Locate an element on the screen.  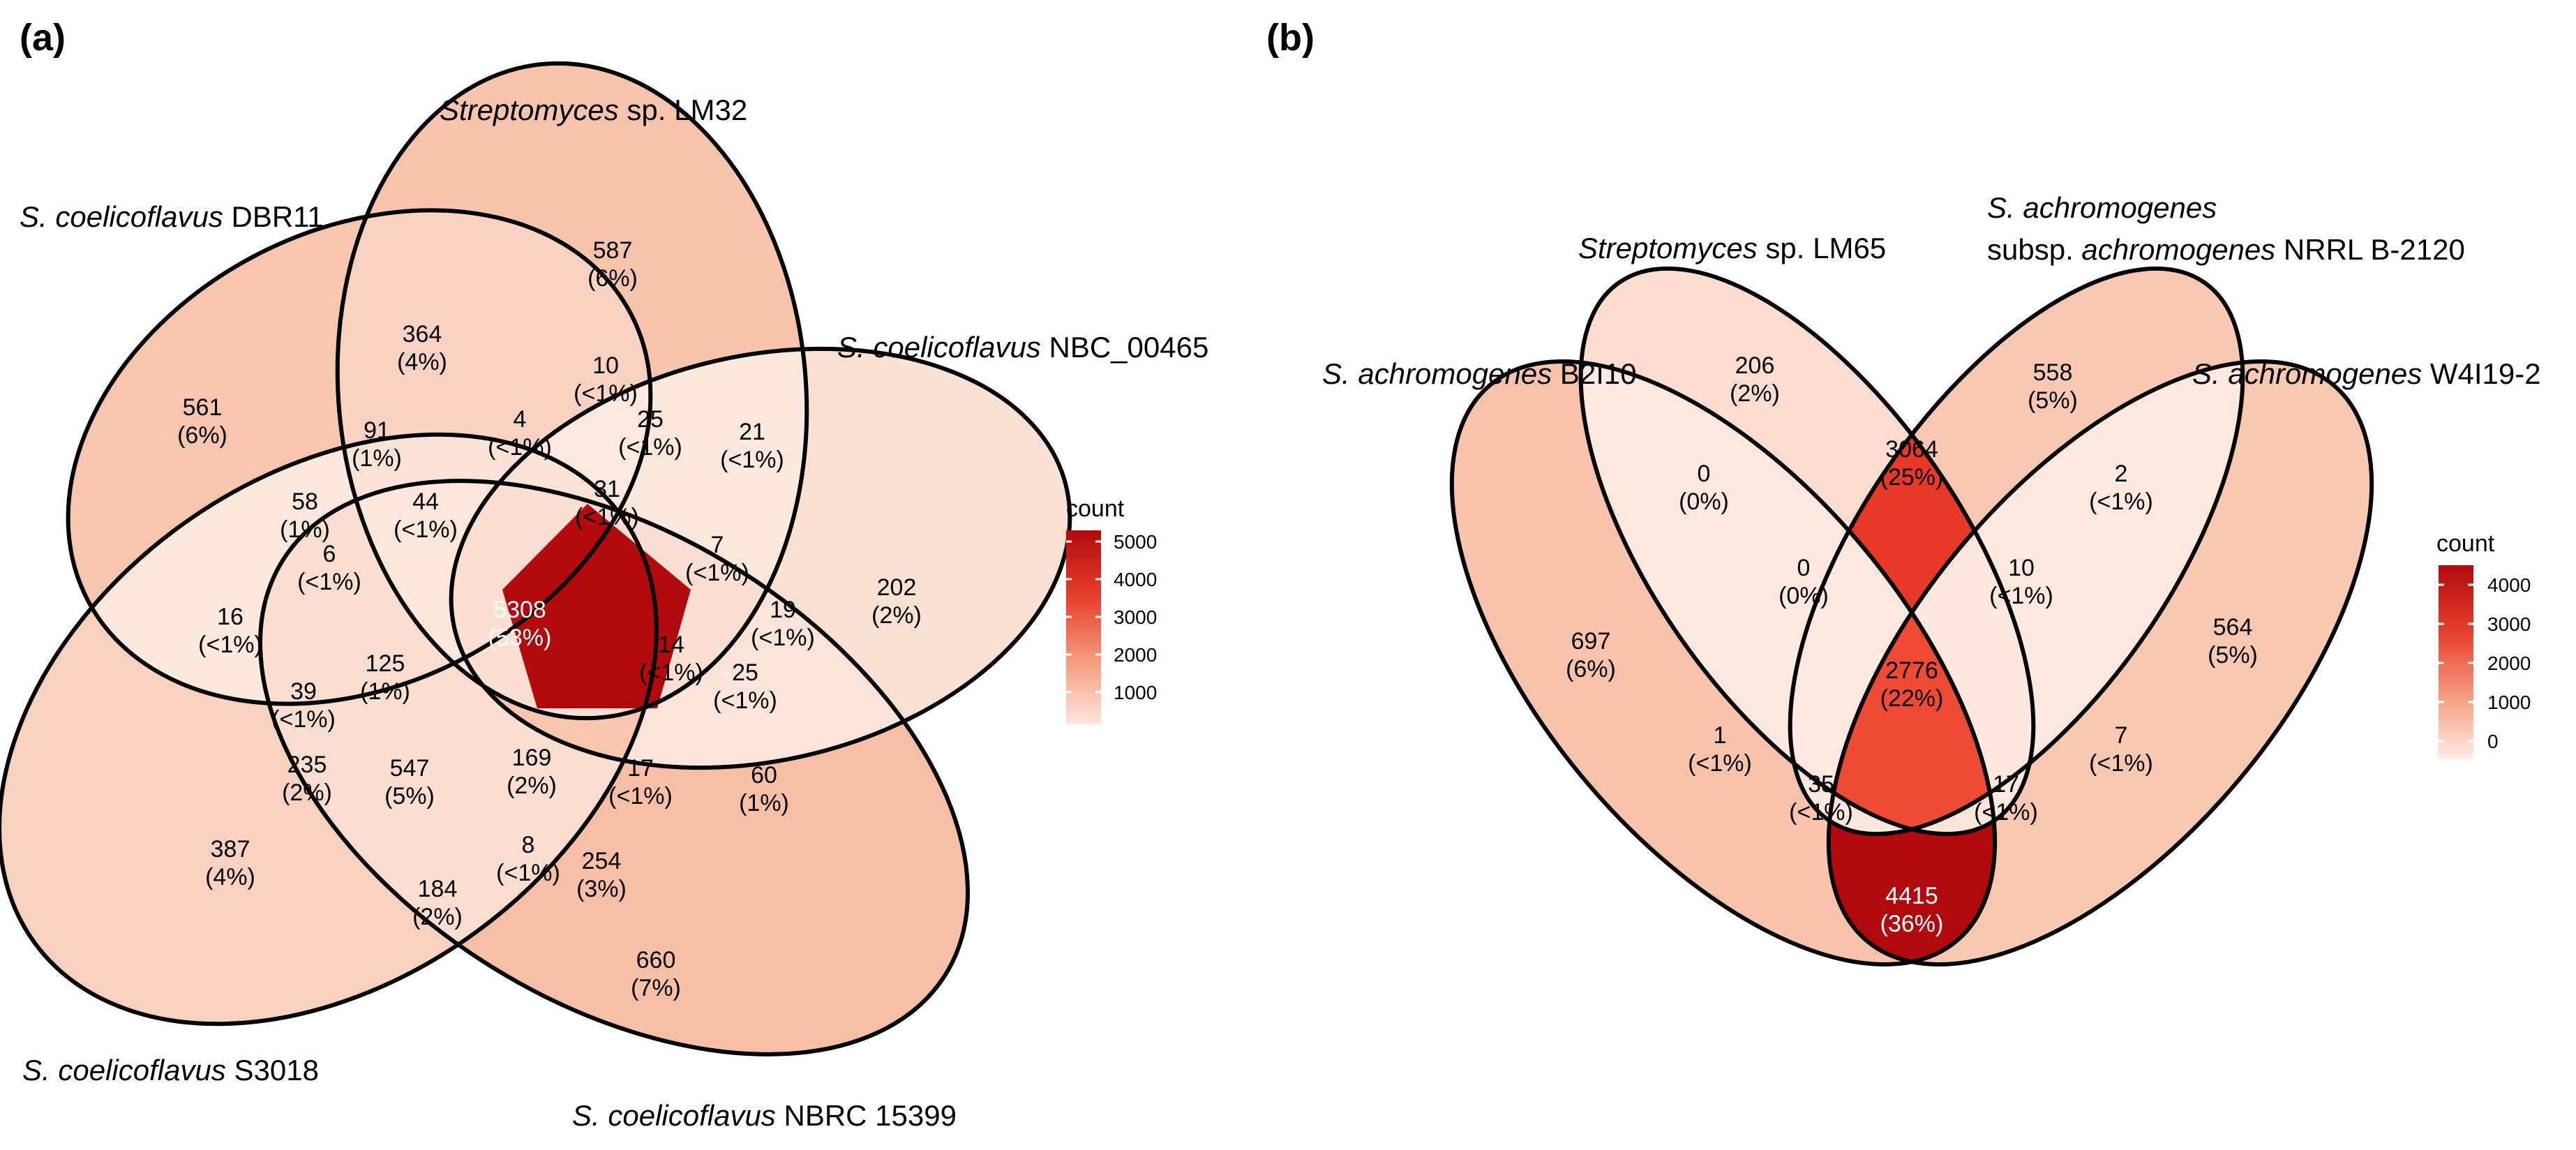
svg-text: (36%) is located at coordinates (1912, 924).